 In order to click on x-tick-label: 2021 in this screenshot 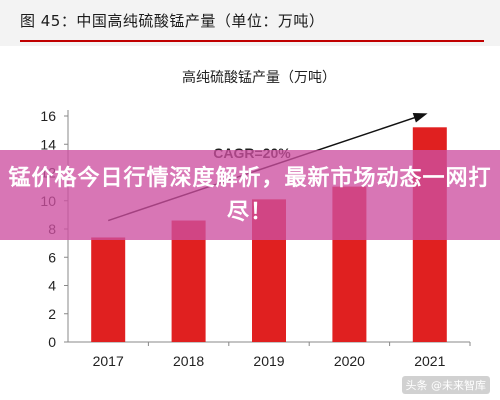, I will do `click(429, 361)`.